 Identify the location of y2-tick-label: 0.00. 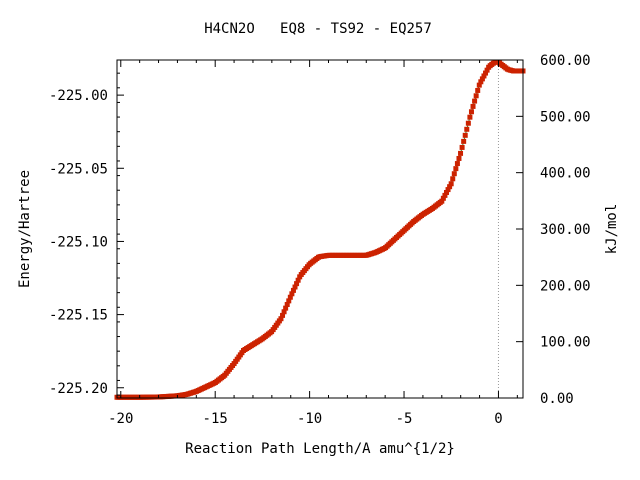
(557, 399).